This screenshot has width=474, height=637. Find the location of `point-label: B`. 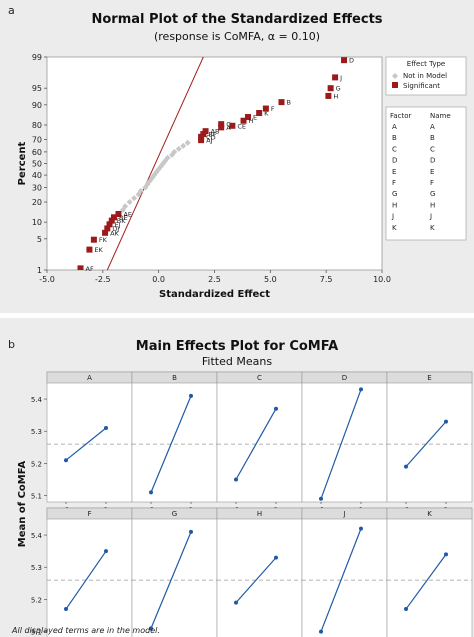

point-label: B is located at coordinates (289, 103).